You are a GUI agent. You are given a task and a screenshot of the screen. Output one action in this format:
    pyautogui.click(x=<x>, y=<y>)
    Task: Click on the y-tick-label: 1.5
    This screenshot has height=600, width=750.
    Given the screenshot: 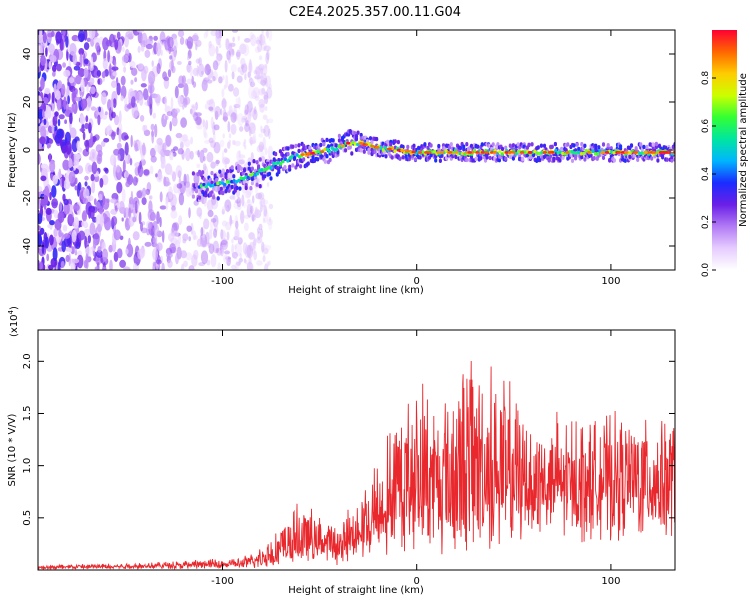 What is the action you would take?
    pyautogui.click(x=27, y=414)
    